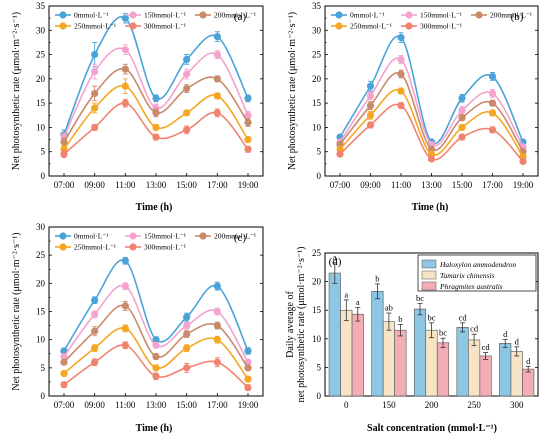 The height and width of the screenshot is (441, 550). Describe the element at coordinates (156, 405) in the screenshot. I see `x-tick-label: 13:00` at that location.